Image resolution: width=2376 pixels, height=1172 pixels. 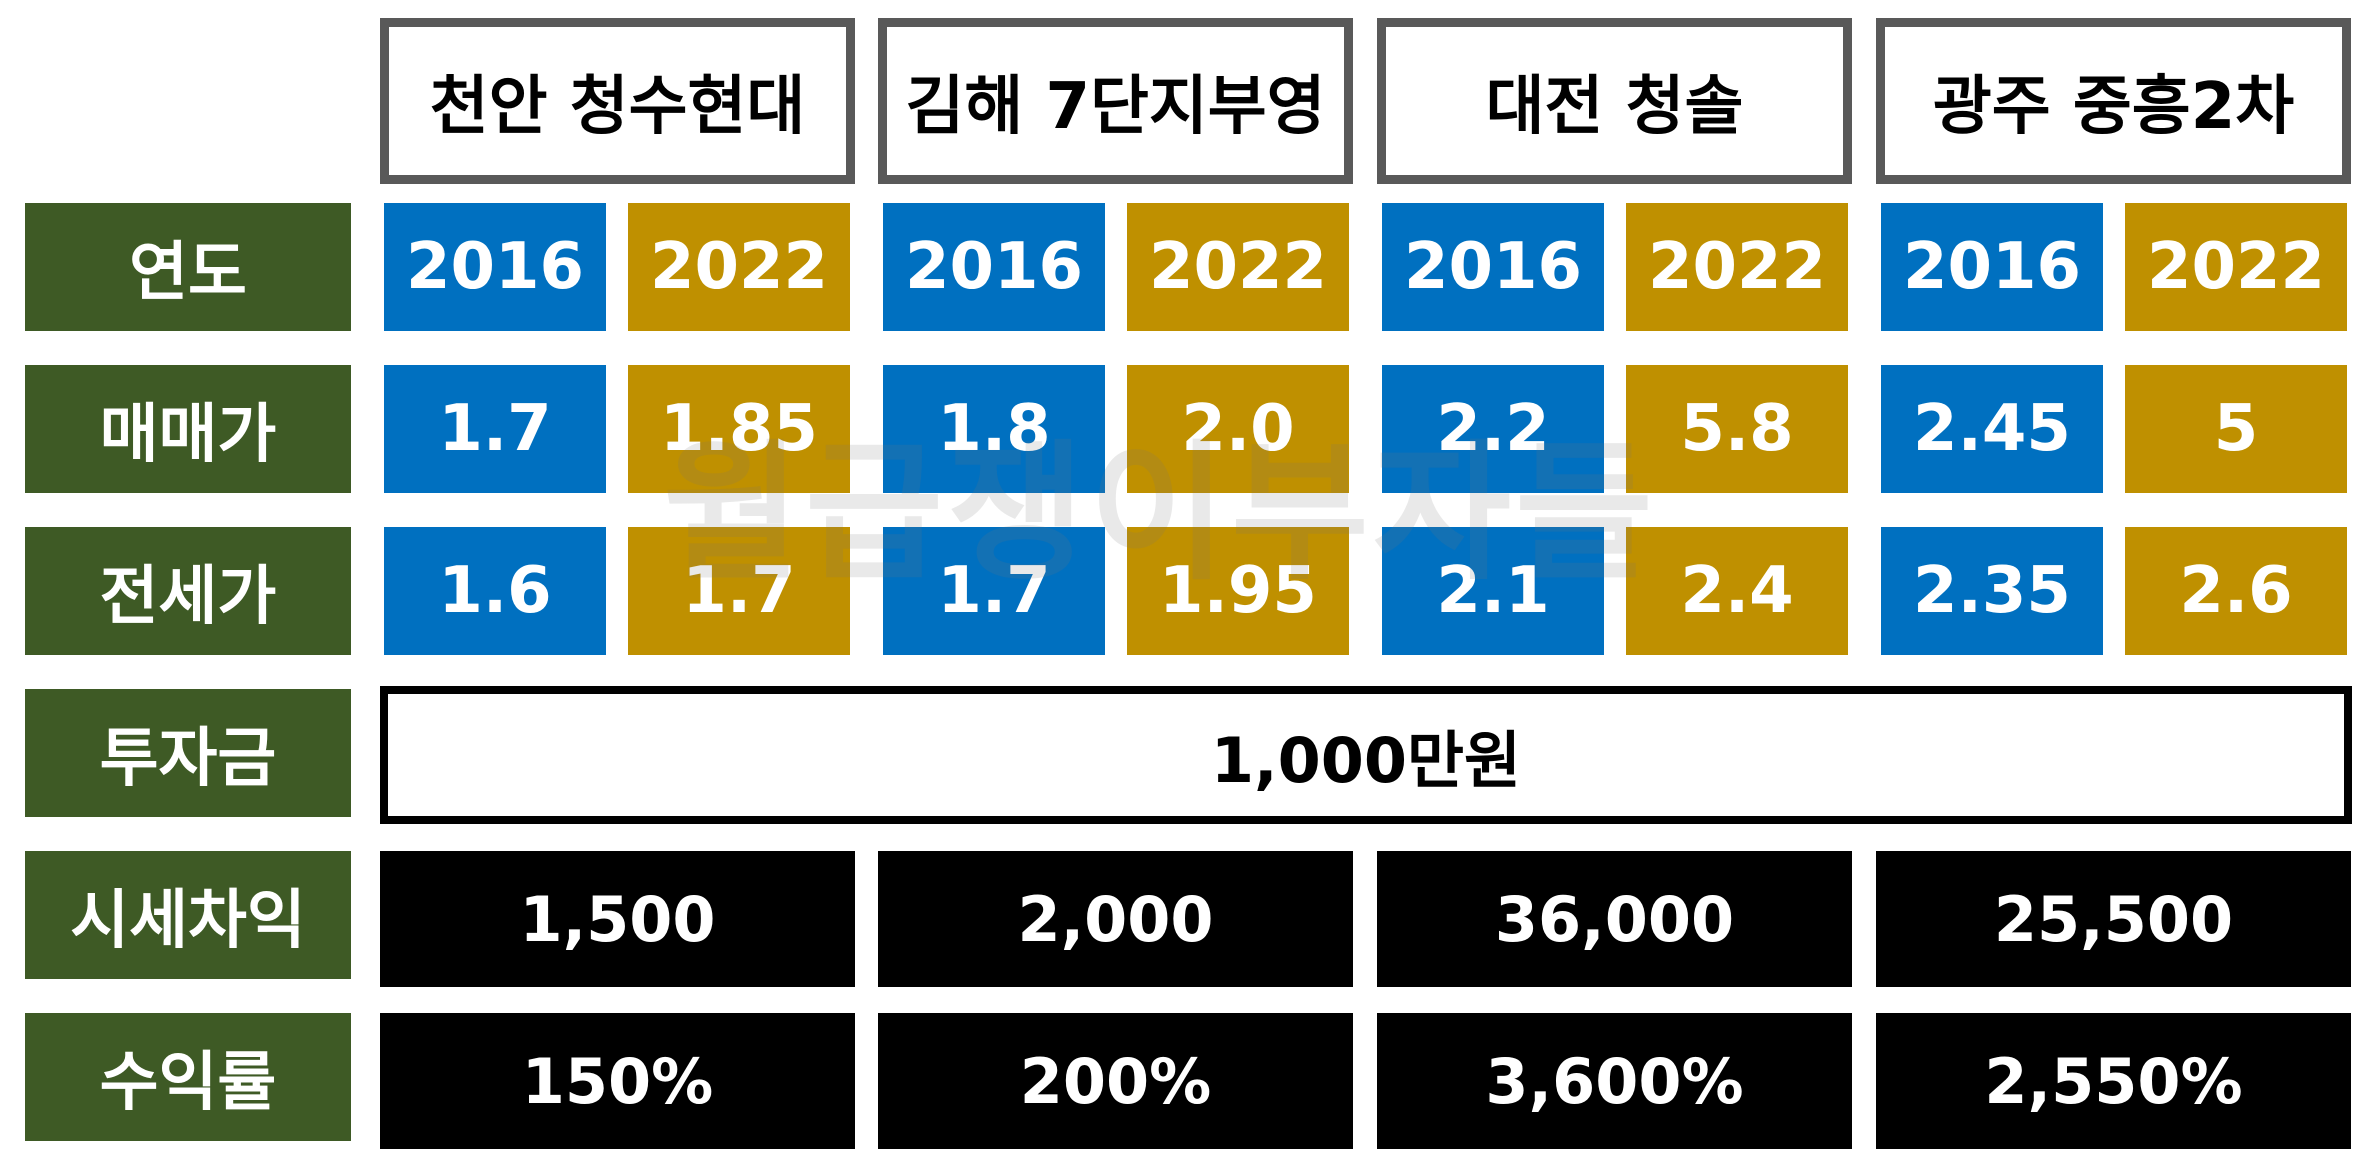 I want to click on row-label-year: 연도, so click(x=188, y=267).